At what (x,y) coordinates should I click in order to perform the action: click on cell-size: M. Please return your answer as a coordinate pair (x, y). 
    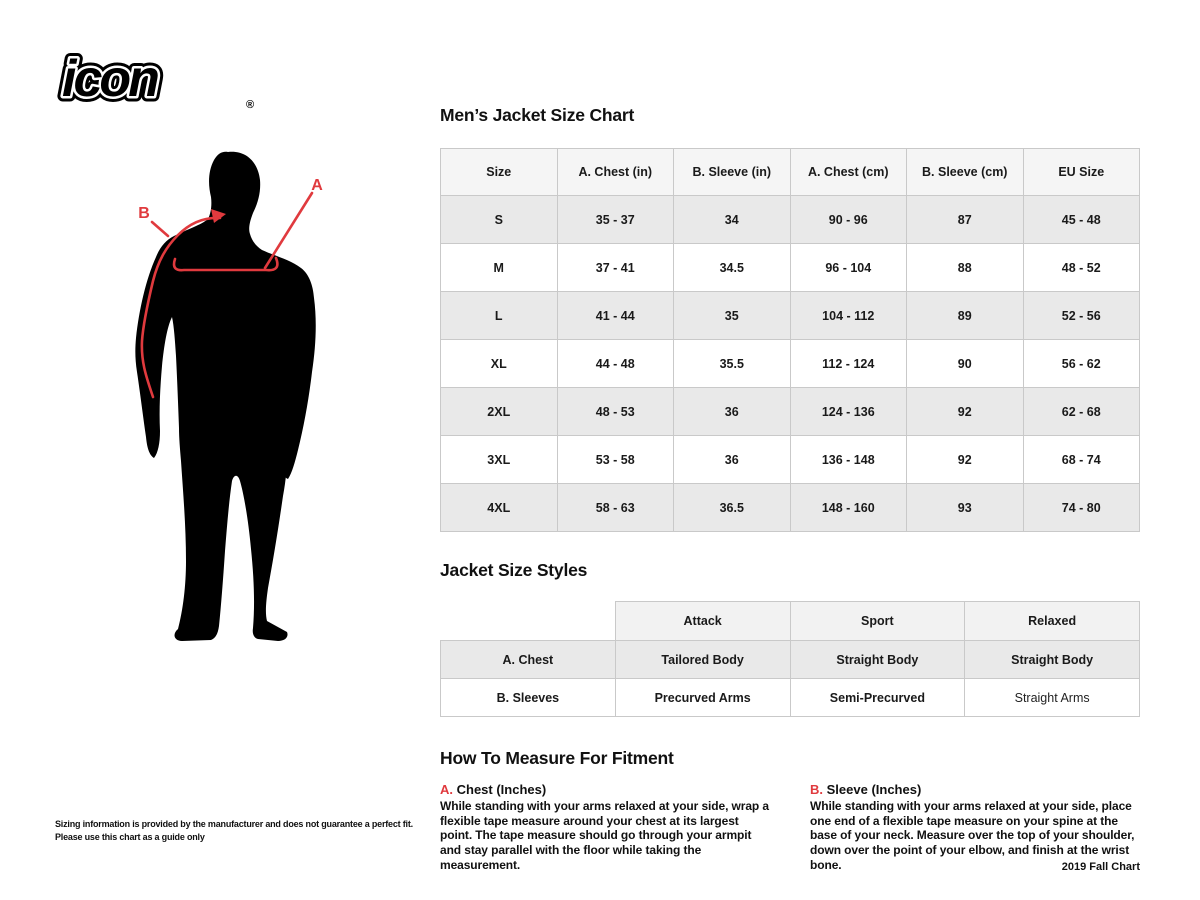
    Looking at the image, I should click on (499, 267).